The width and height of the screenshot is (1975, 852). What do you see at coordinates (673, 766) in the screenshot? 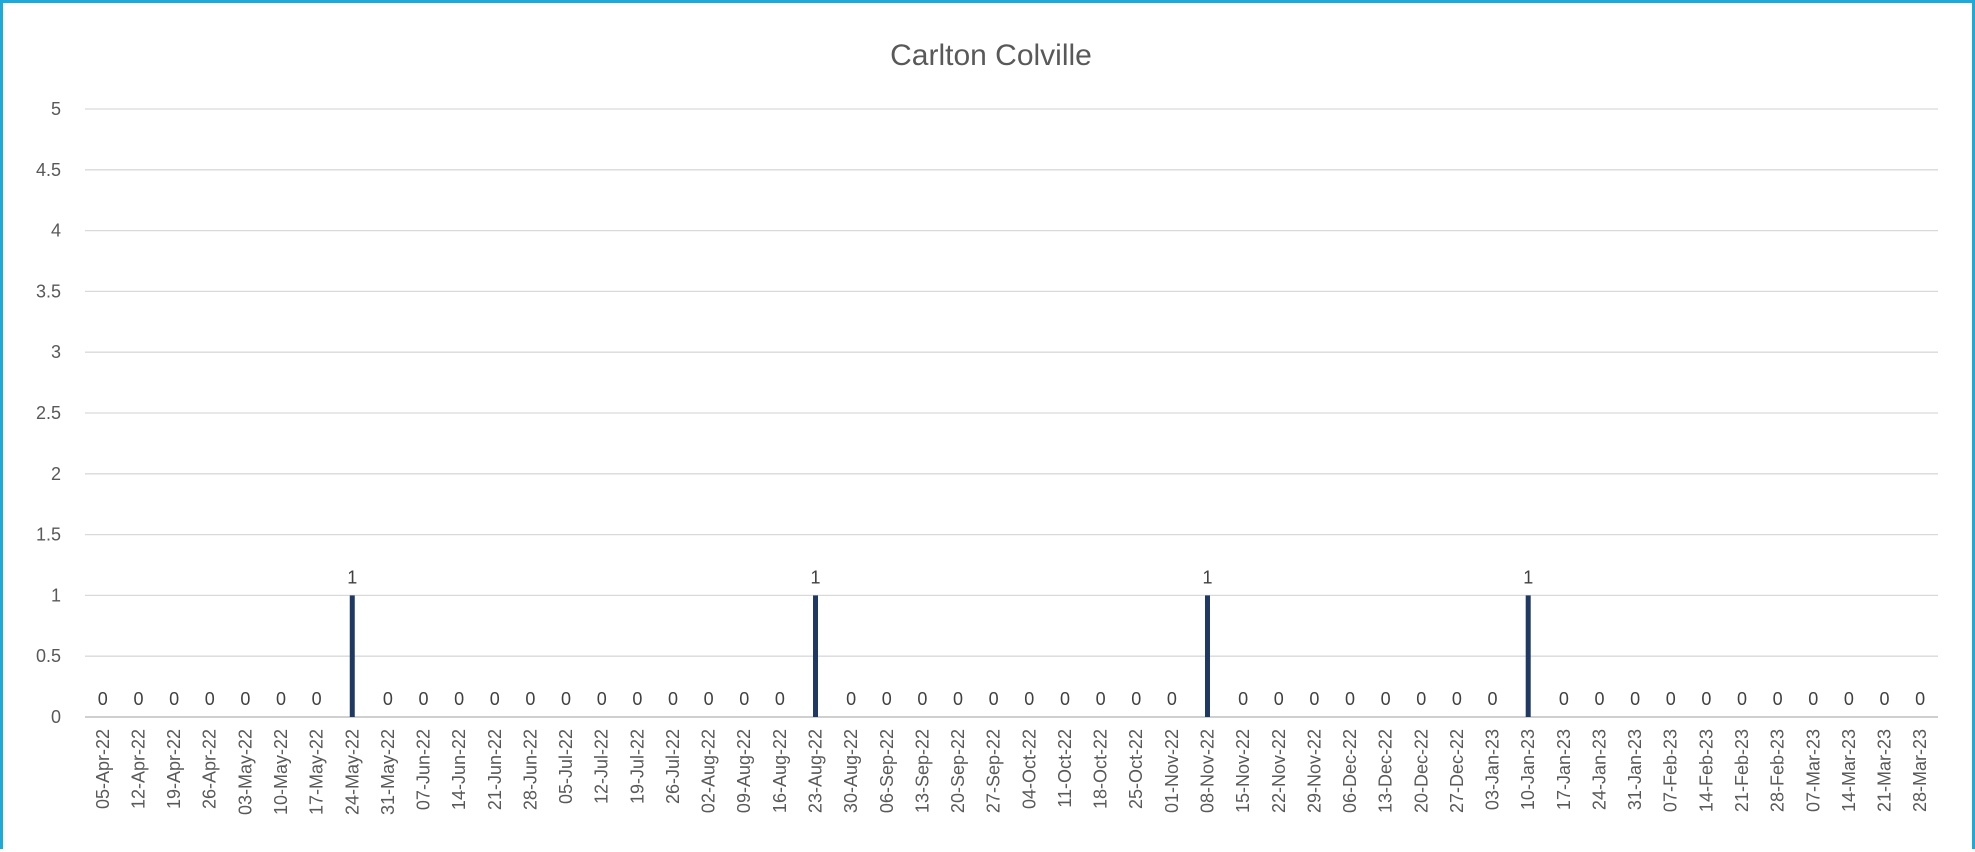
I see `x-tick-label: 26-Jul-22` at bounding box center [673, 766].